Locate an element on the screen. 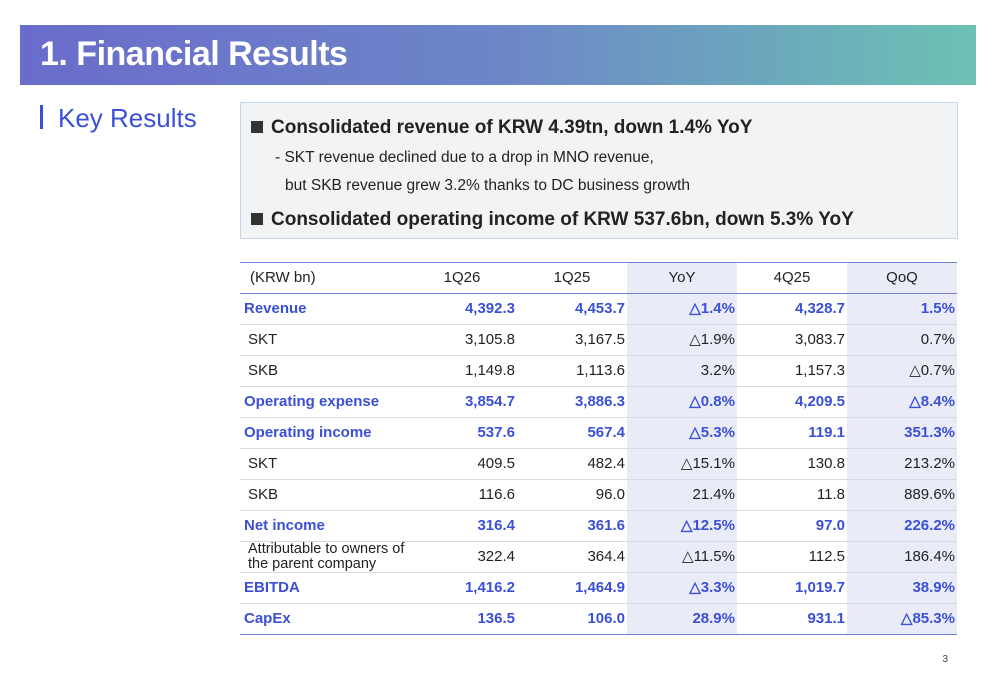 The width and height of the screenshot is (1000, 685). table-bottom-rule is located at coordinates (598, 634).